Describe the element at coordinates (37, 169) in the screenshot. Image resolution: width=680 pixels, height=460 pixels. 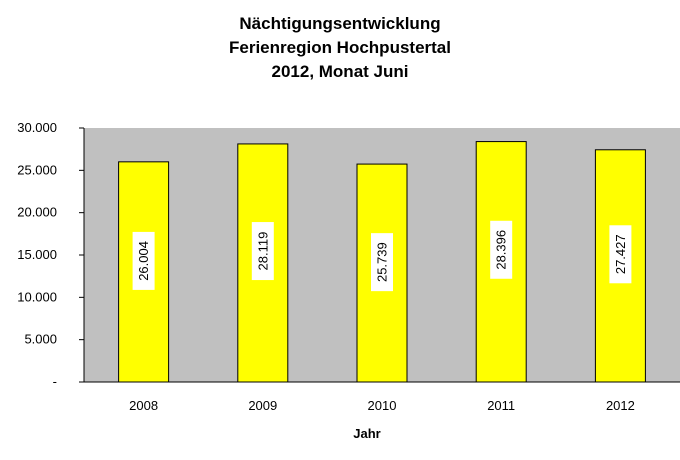
I see `y-tick-label: 25.000` at that location.